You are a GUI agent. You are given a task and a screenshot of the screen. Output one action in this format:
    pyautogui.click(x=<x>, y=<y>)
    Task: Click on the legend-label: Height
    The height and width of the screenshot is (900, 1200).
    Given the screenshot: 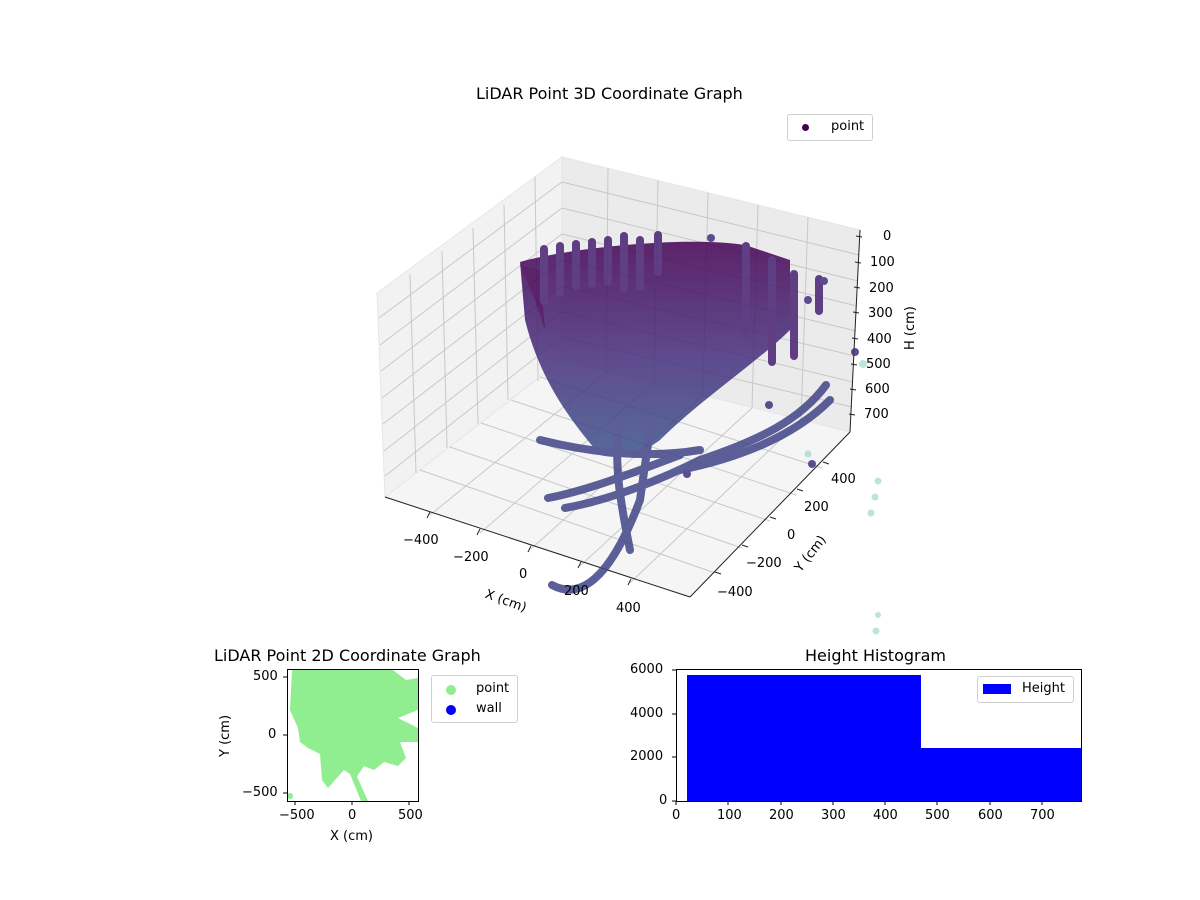 What is the action you would take?
    pyautogui.click(x=1043, y=688)
    